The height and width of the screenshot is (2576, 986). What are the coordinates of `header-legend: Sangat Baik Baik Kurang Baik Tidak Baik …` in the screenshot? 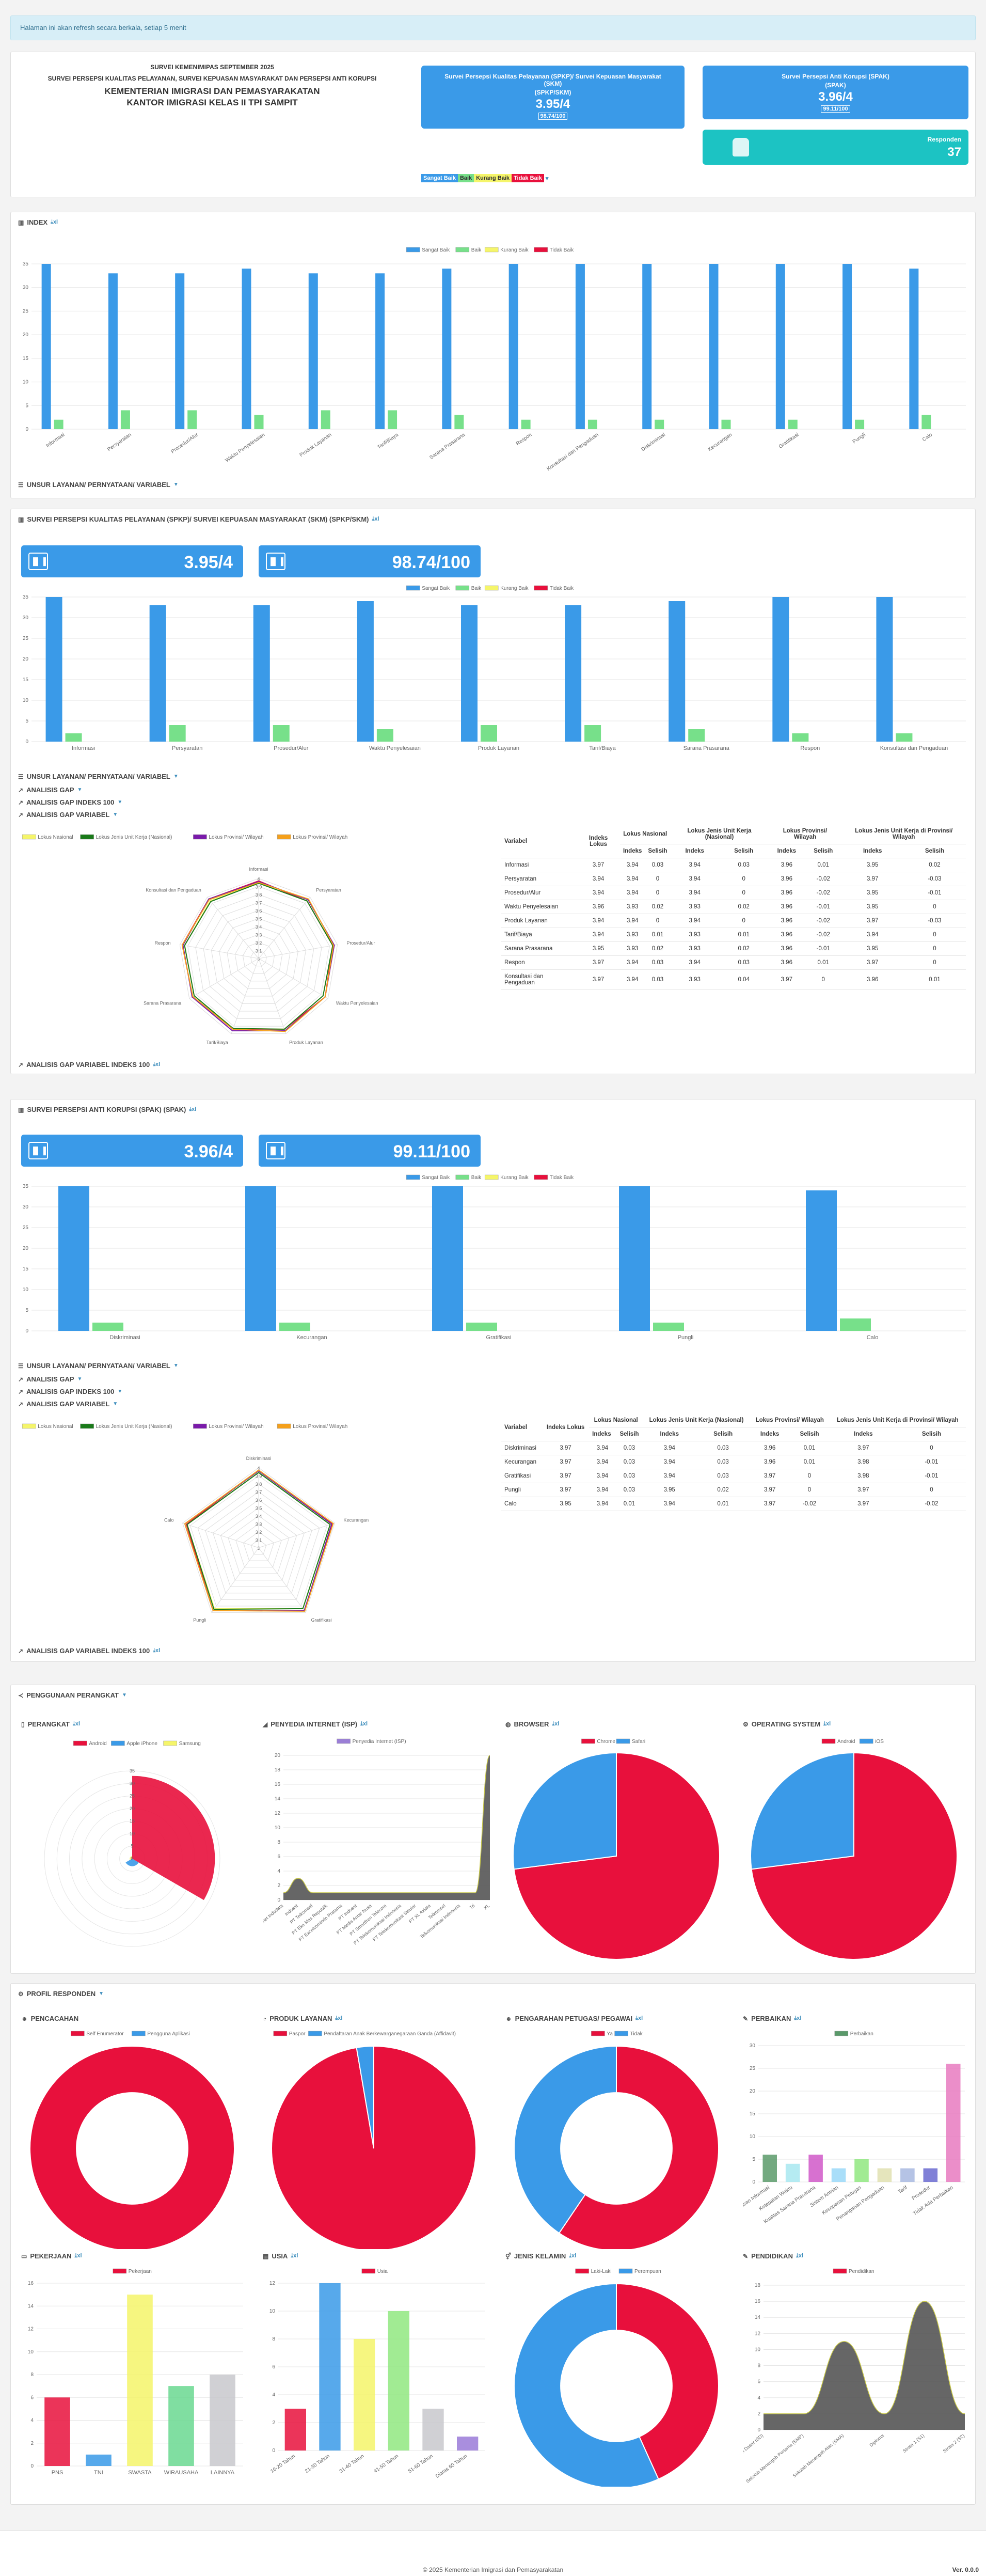 It's located at (484, 178).